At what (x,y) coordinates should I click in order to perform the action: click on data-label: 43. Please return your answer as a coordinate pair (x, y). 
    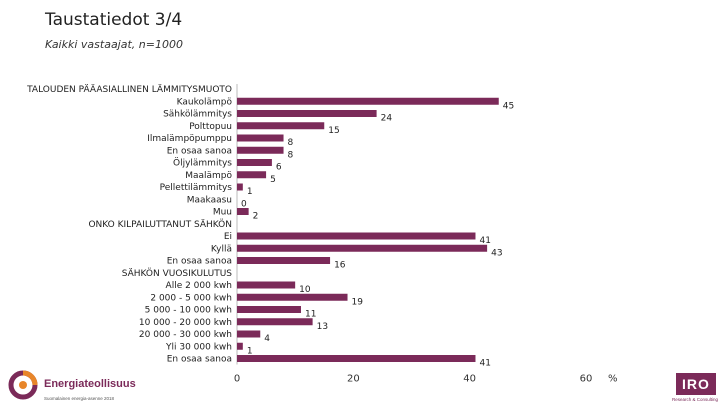
    Looking at the image, I should click on (496, 253).